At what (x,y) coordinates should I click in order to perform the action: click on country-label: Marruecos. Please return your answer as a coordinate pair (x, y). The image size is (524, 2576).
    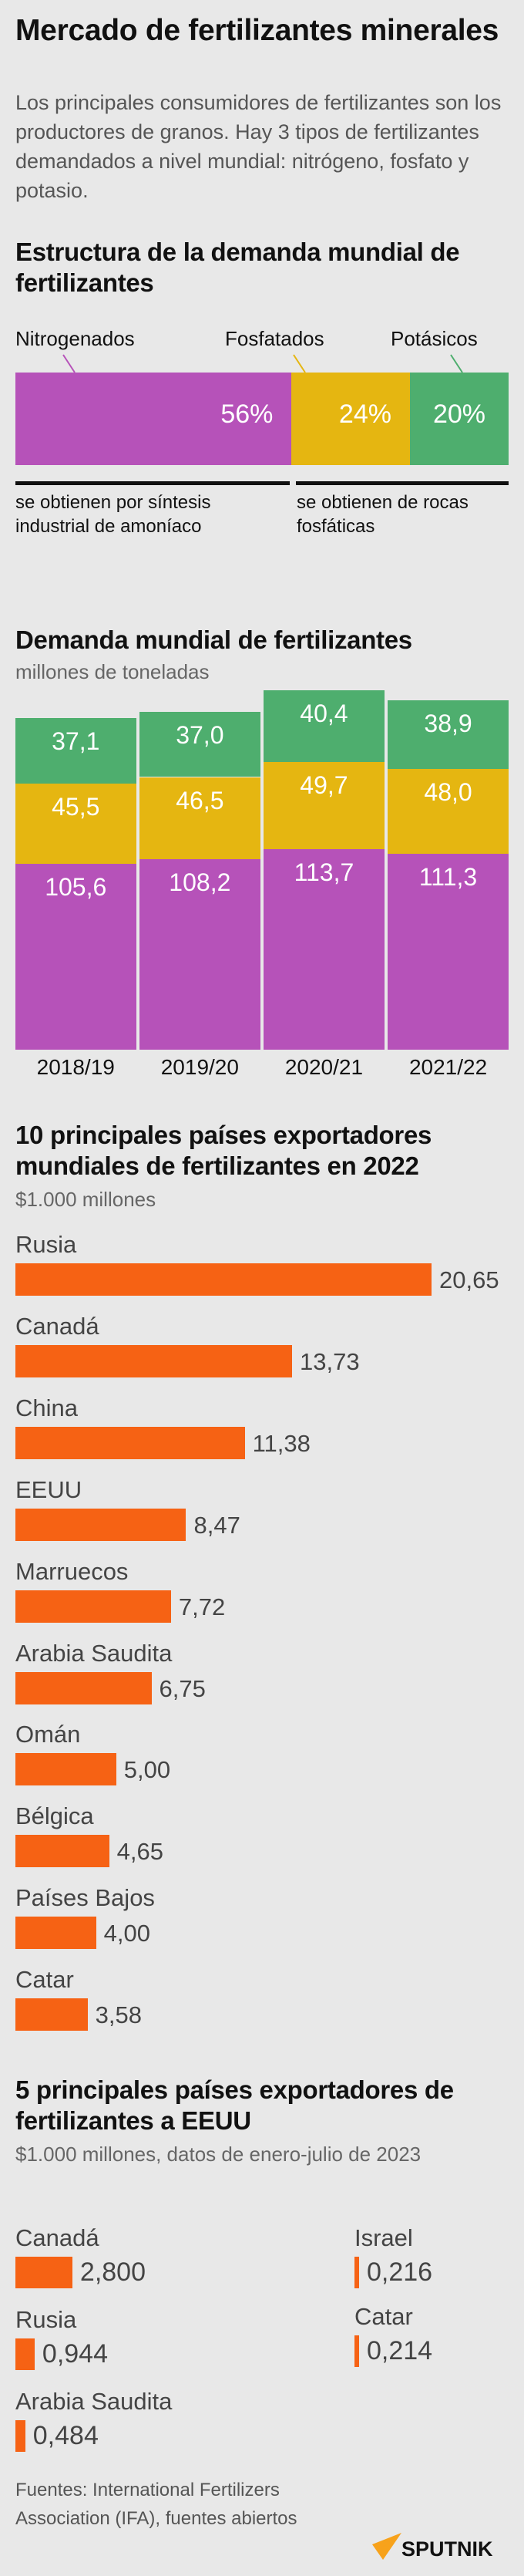
    Looking at the image, I should click on (72, 1571).